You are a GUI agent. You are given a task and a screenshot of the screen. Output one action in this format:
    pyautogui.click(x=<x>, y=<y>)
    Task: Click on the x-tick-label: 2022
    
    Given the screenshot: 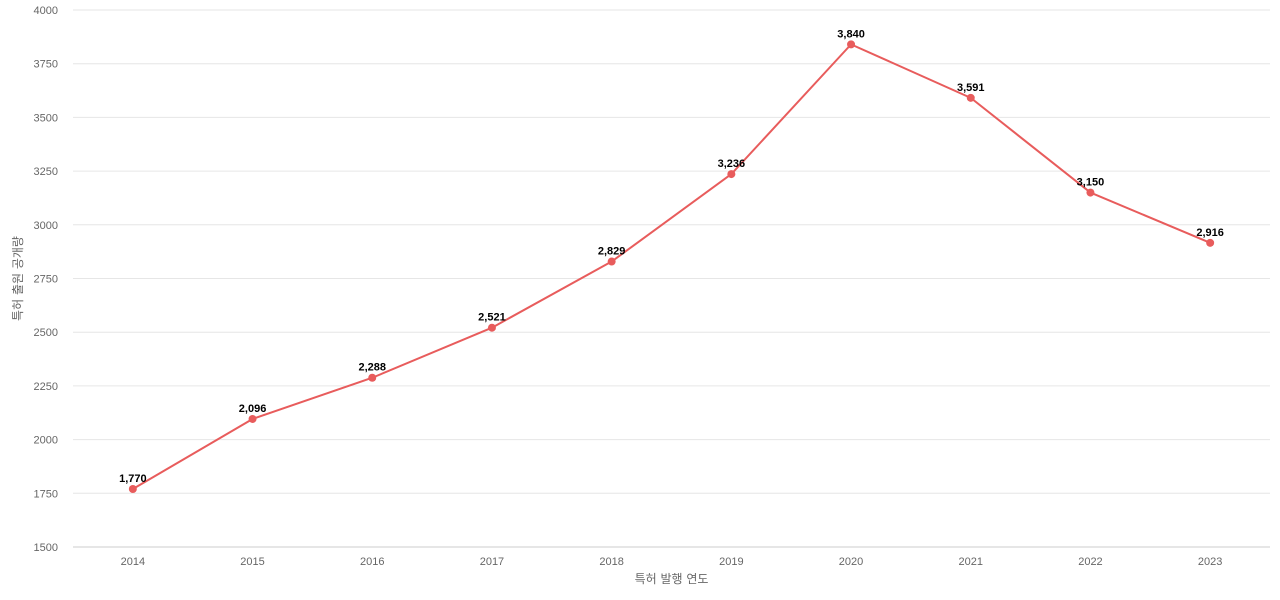 What is the action you would take?
    pyautogui.click(x=1090, y=562)
    